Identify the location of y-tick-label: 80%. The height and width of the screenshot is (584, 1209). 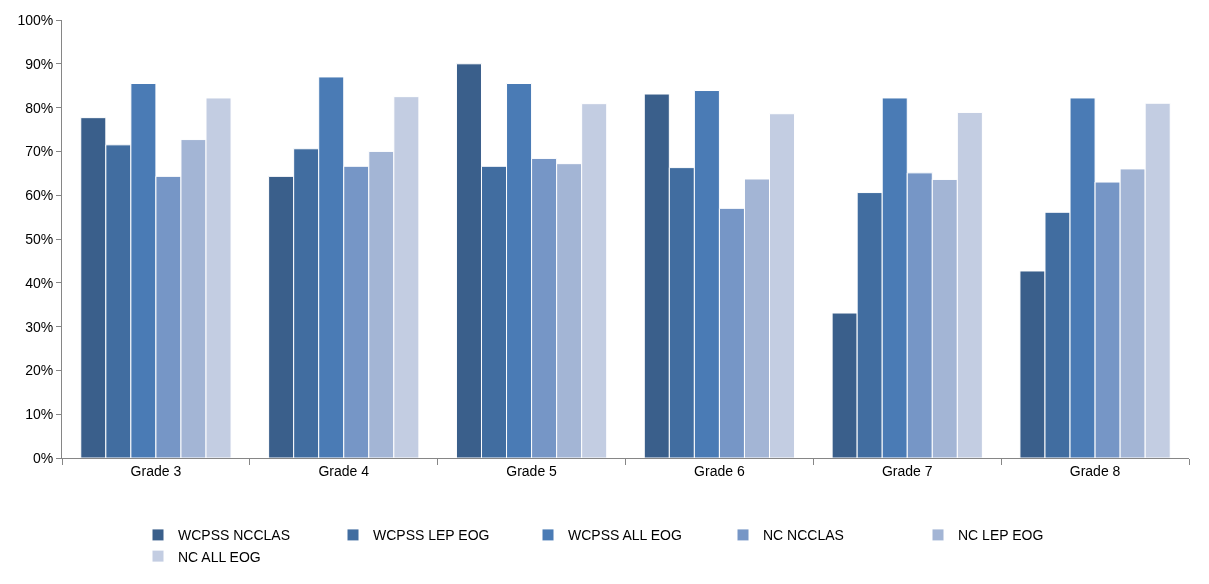
(39, 107).